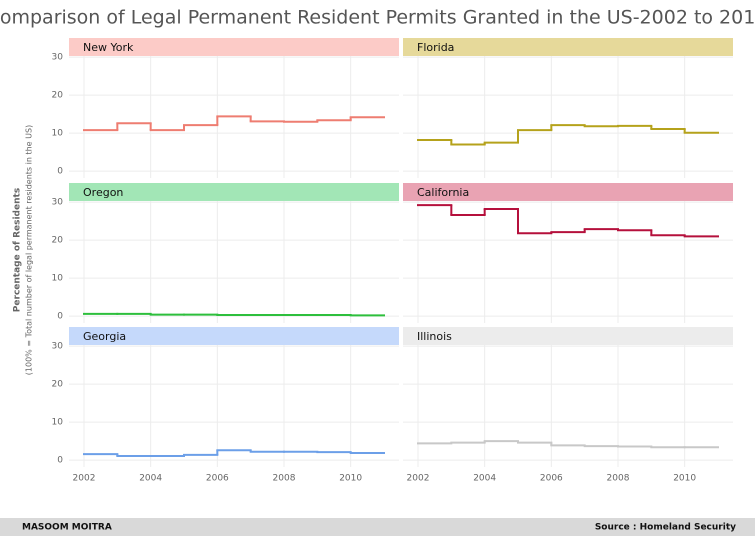  I want to click on facet-title: California, so click(443, 192).